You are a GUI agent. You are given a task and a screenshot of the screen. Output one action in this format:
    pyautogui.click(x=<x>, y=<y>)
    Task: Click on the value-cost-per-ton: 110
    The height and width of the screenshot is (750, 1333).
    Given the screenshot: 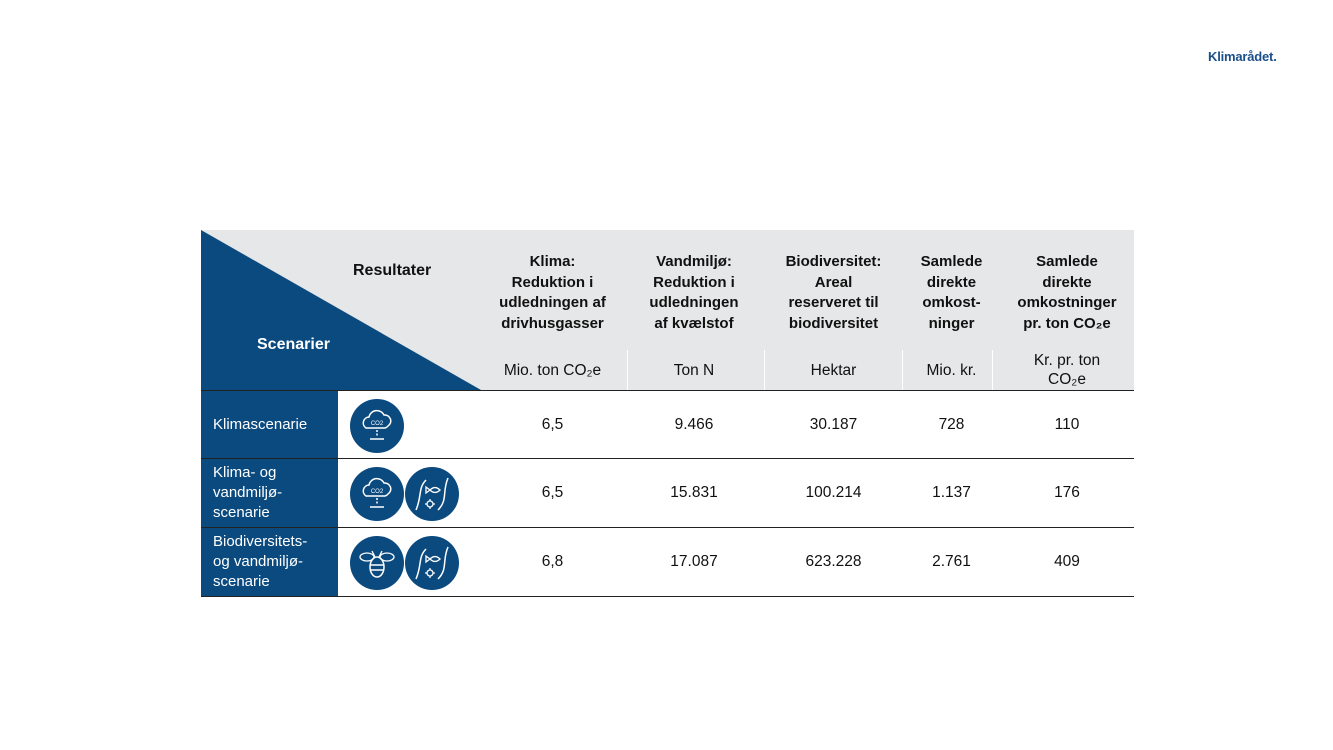 What is the action you would take?
    pyautogui.click(x=1067, y=424)
    